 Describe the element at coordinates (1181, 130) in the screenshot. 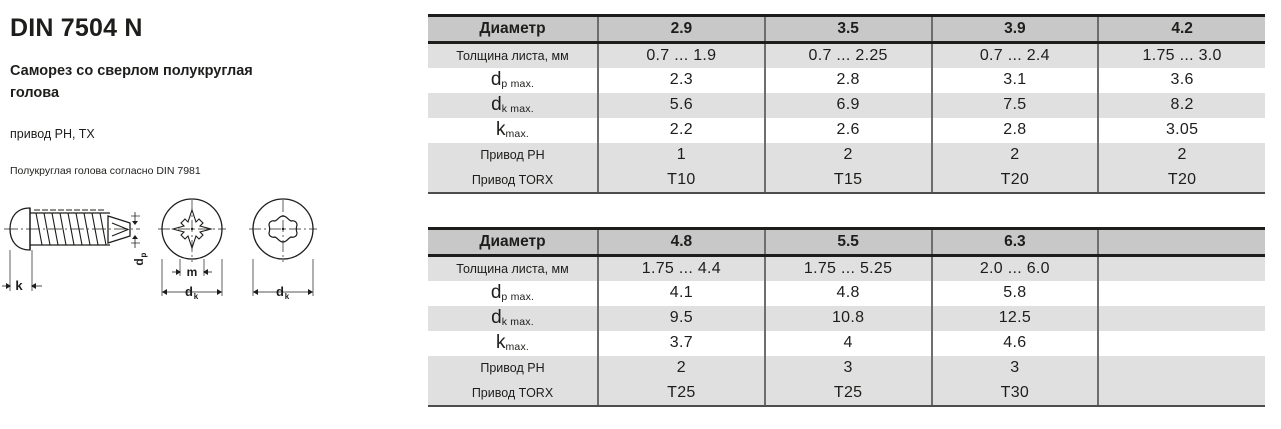

I see `table-cell: 3.05` at that location.